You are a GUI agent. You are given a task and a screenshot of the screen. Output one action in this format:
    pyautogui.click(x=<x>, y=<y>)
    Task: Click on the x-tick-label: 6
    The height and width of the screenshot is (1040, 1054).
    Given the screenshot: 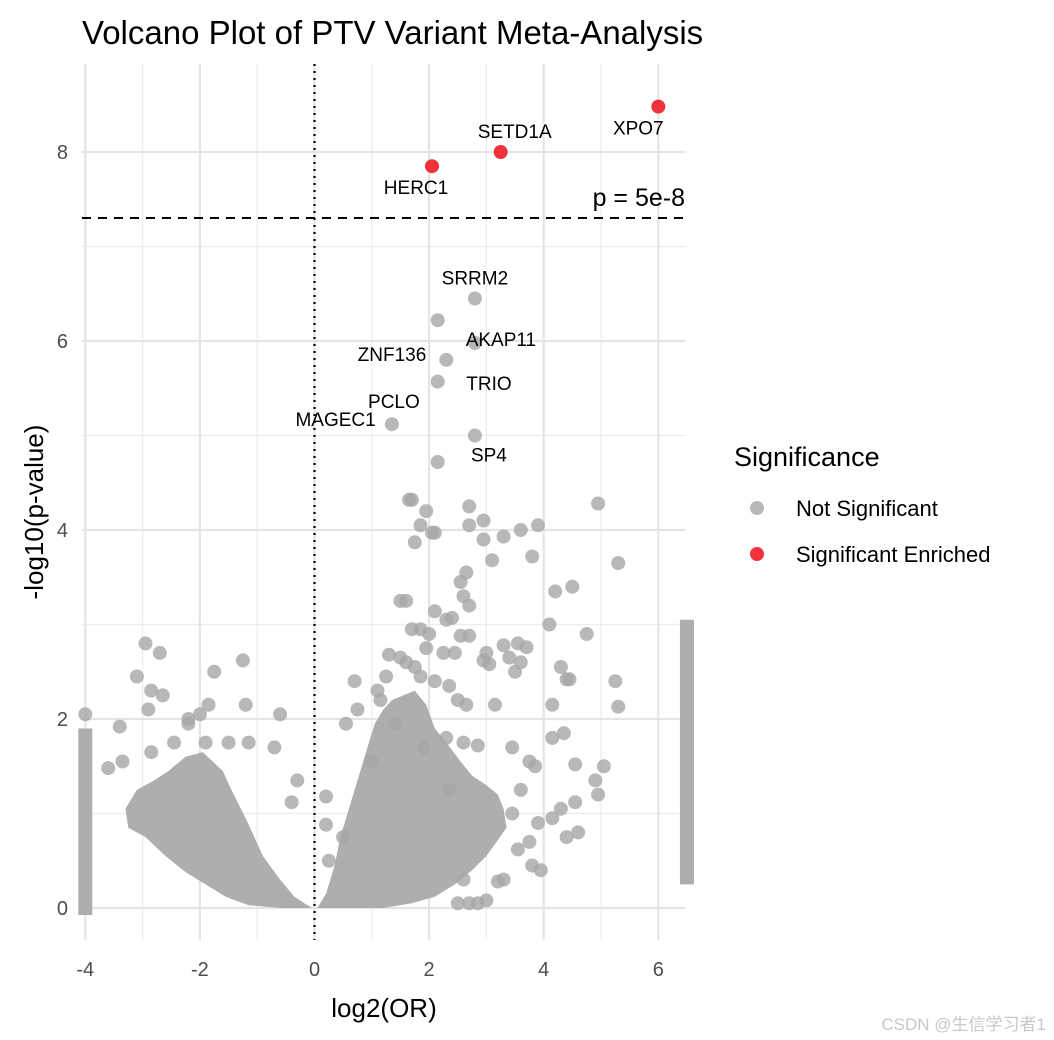 What is the action you would take?
    pyautogui.click(x=658, y=970)
    